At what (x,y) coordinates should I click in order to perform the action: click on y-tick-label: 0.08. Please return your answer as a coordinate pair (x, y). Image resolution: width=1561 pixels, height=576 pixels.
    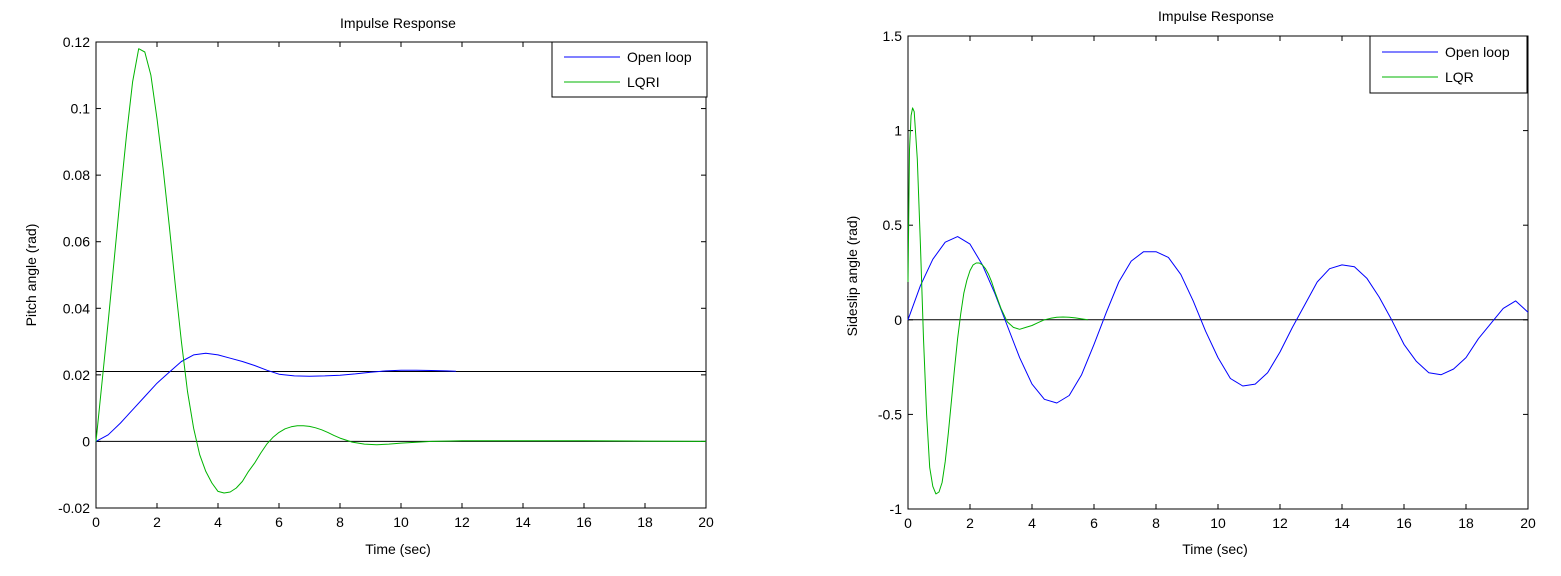
    Looking at the image, I should click on (76, 175).